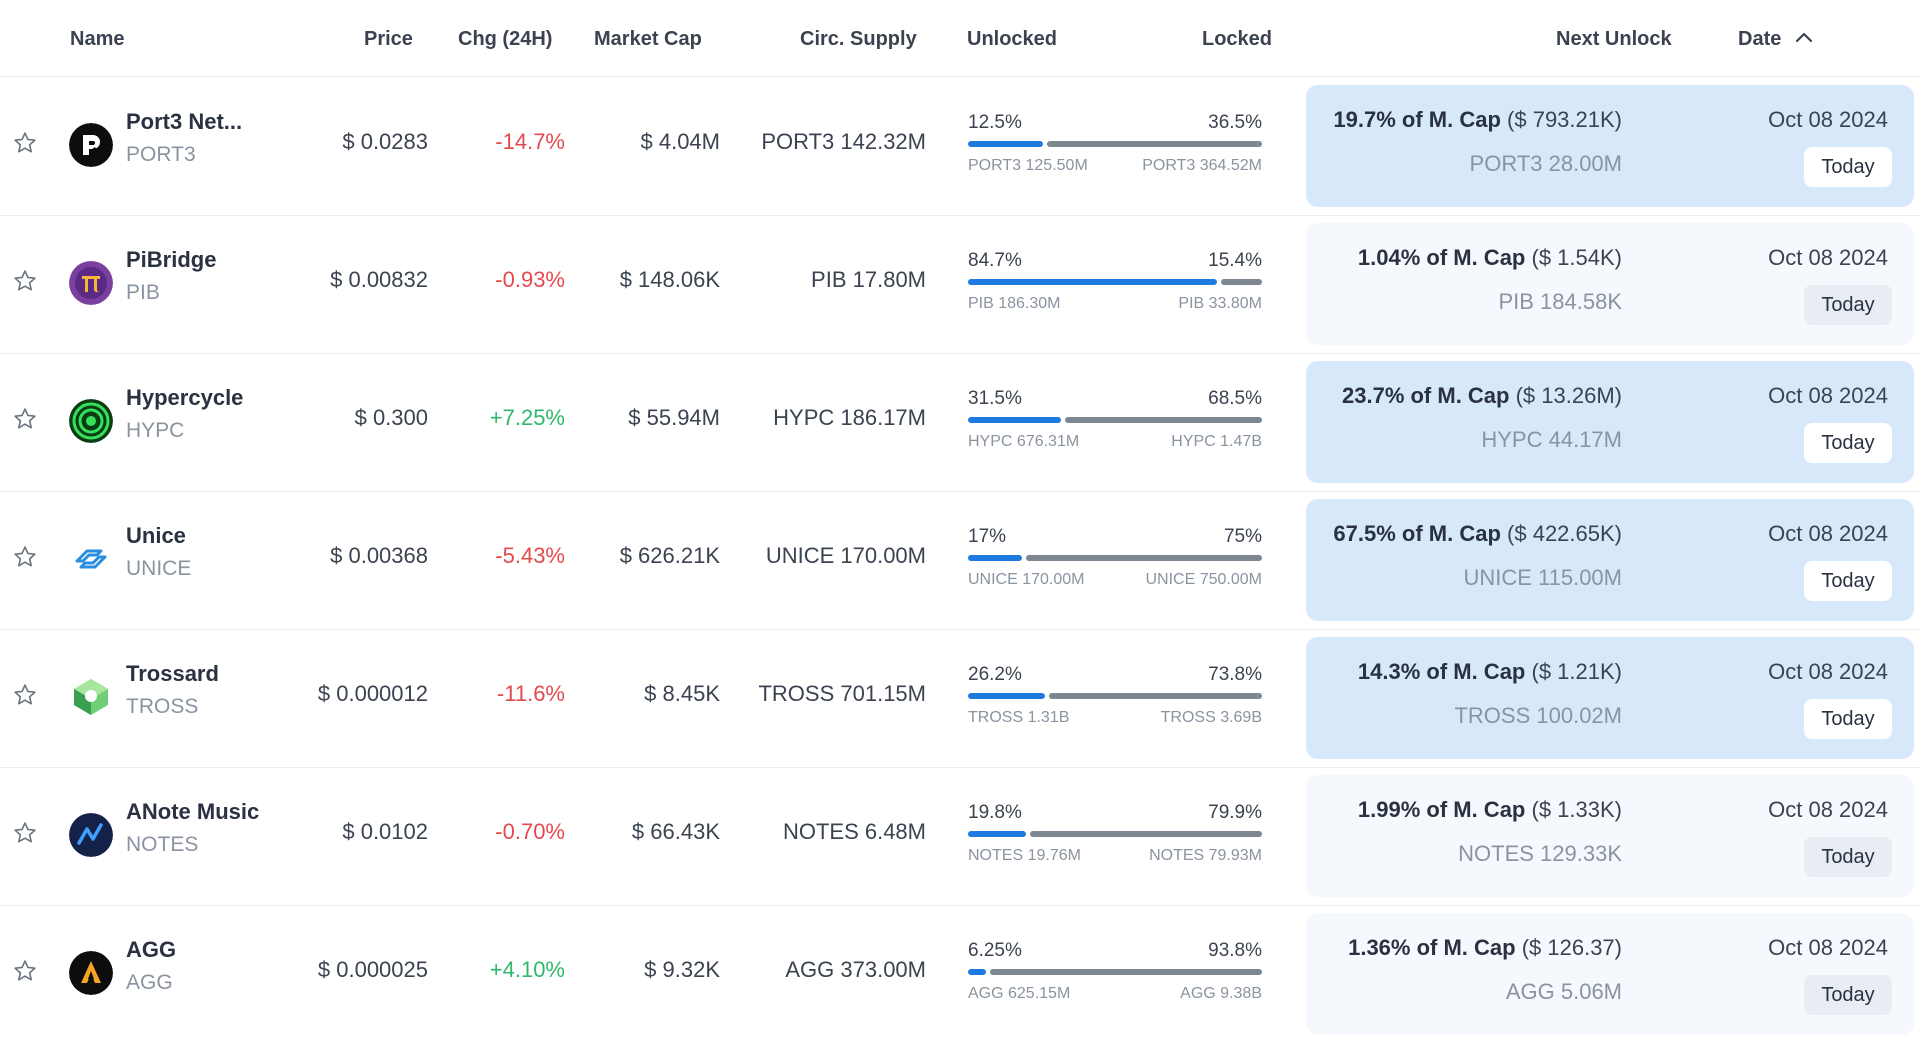 The width and height of the screenshot is (1920, 1043). What do you see at coordinates (505, 39) in the screenshot?
I see `header-chg: Chg (24H)` at bounding box center [505, 39].